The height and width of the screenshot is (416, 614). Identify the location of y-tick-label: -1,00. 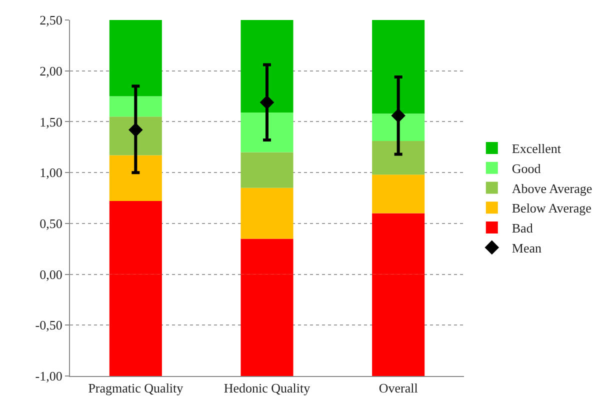
(48, 376).